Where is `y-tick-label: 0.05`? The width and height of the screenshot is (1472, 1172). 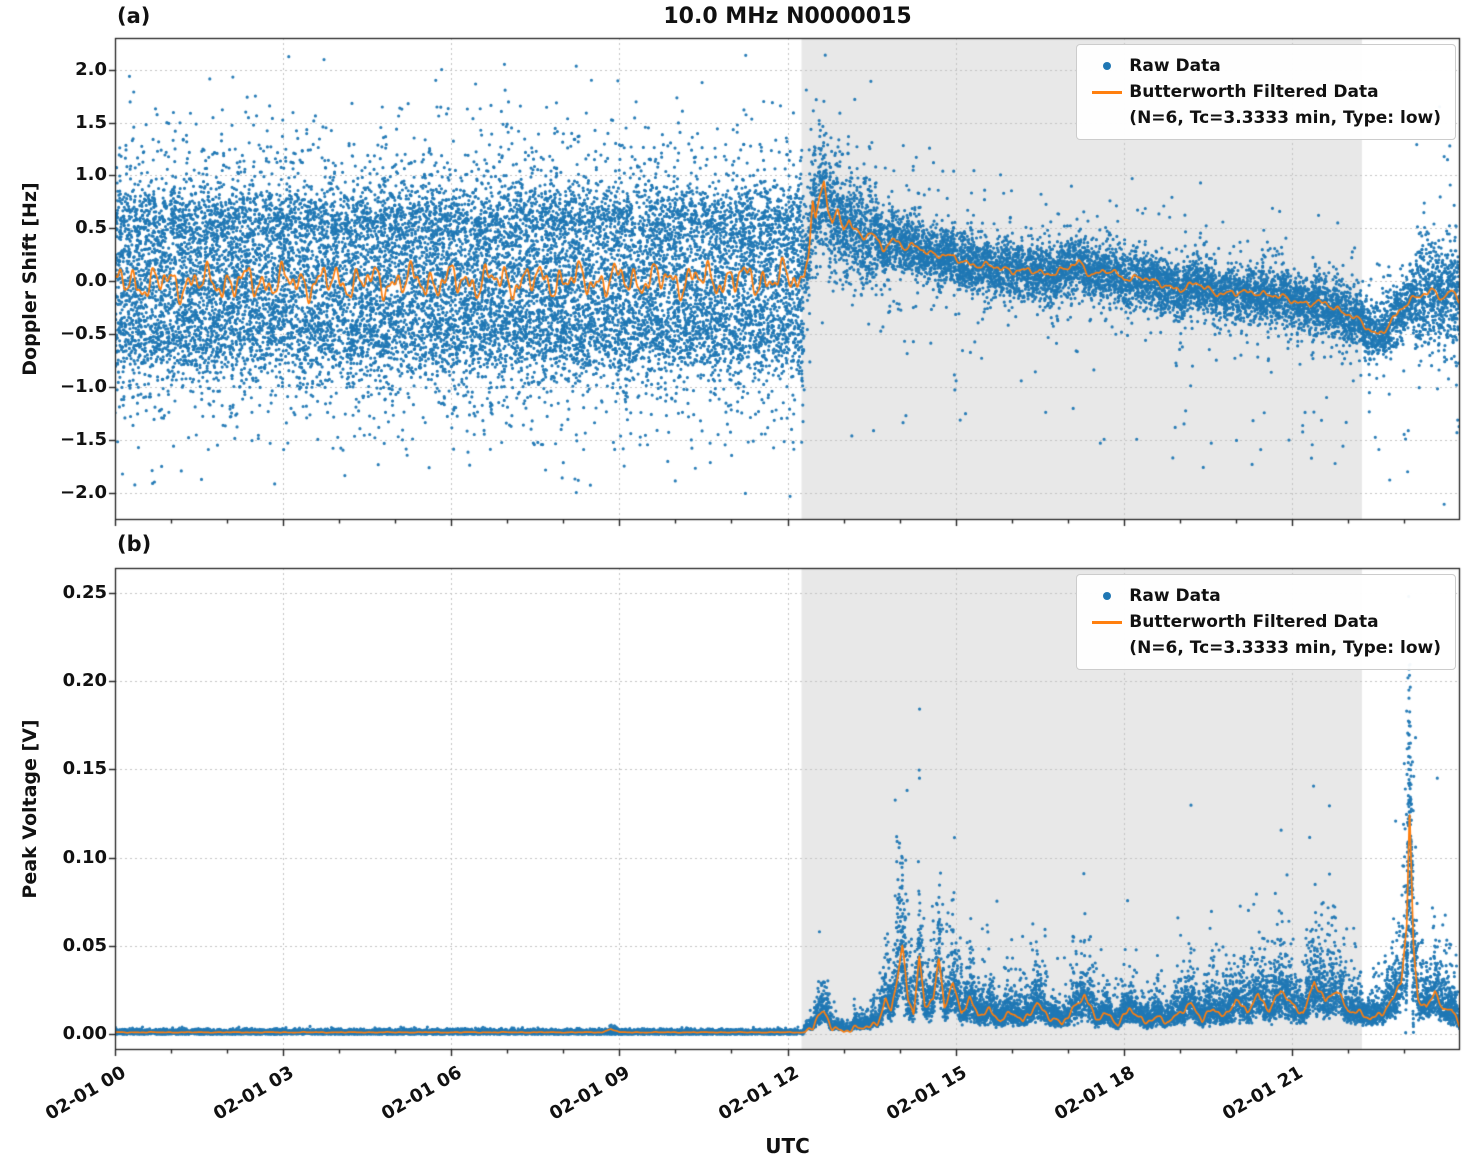 y-tick-label: 0.05 is located at coordinates (84, 945).